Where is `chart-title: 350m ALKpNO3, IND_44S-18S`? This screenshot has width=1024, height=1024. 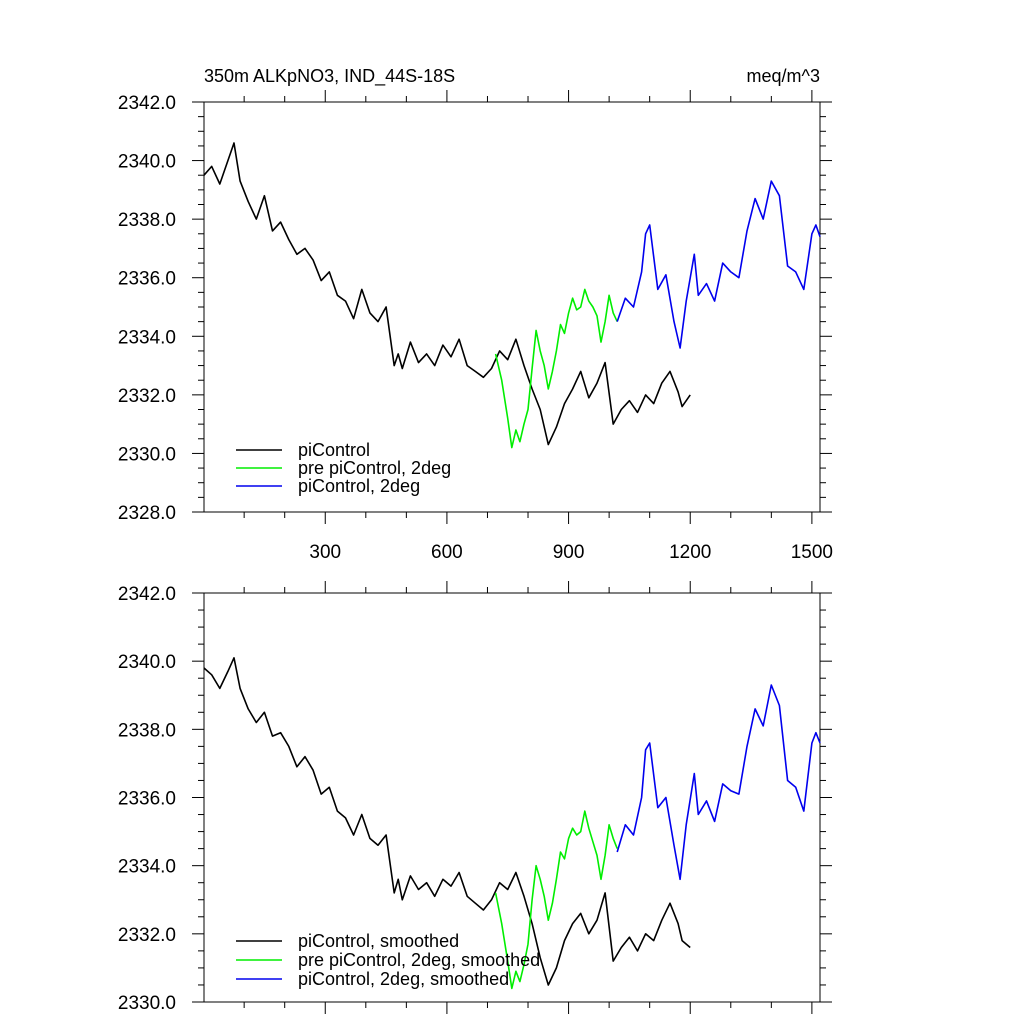
chart-title: 350m ALKpNO3, IND_44S-18S is located at coordinates (329, 76).